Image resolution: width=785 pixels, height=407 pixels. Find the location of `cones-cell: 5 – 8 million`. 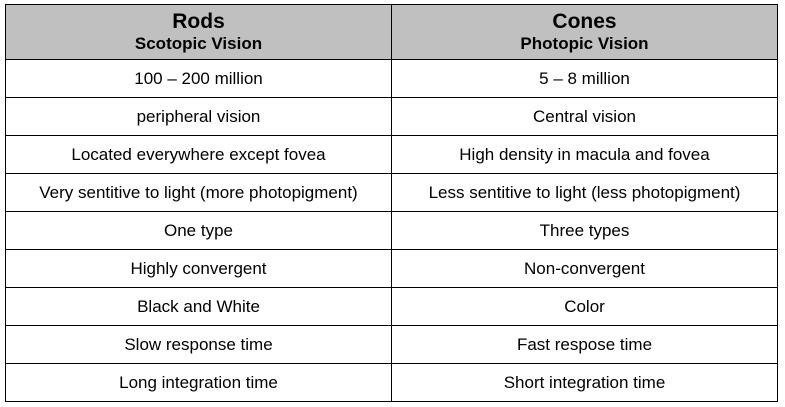

cones-cell: 5 – 8 million is located at coordinates (584, 78).